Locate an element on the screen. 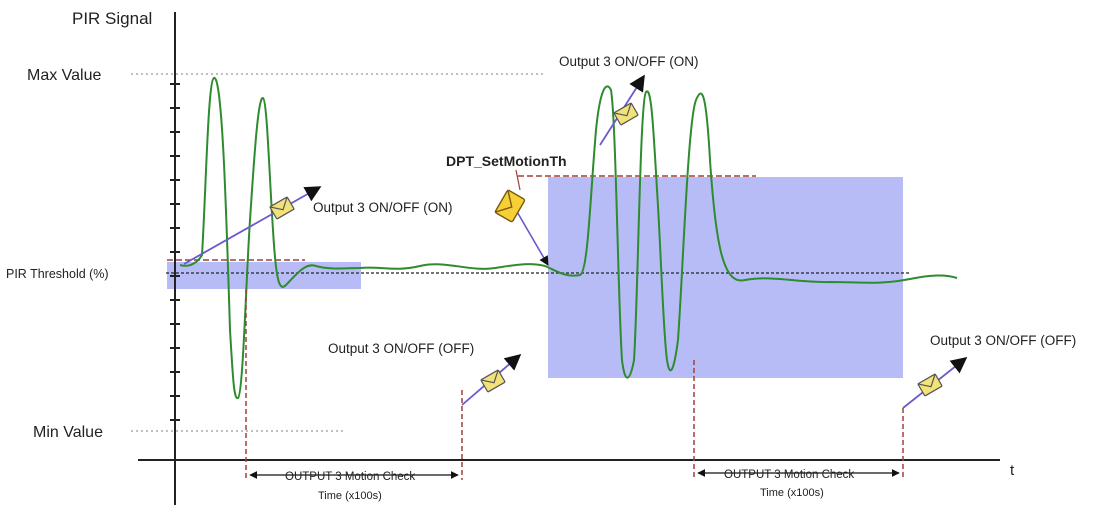 This screenshot has width=1105, height=511. check-interval-2-unit: Time (x100s) is located at coordinates (792, 493).